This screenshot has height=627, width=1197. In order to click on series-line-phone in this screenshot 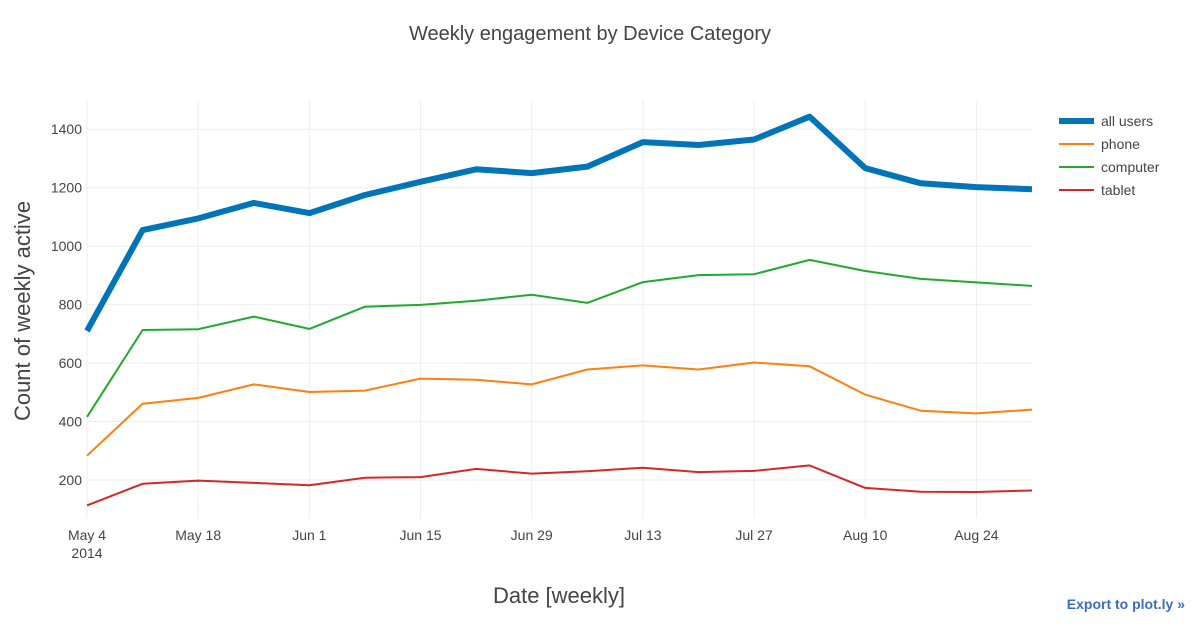, I will do `click(559, 409)`.